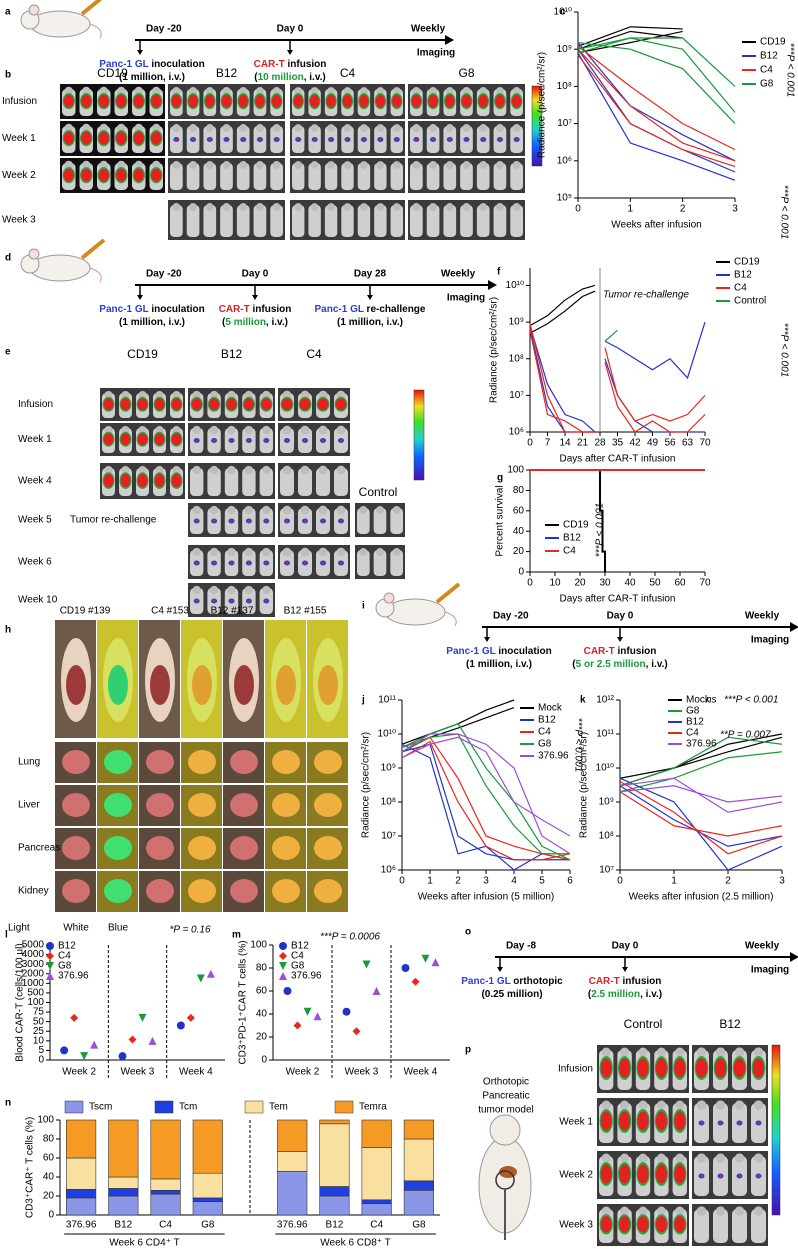  Describe the element at coordinates (550, 708) in the screenshot. I see `legend-label: Mock` at that location.